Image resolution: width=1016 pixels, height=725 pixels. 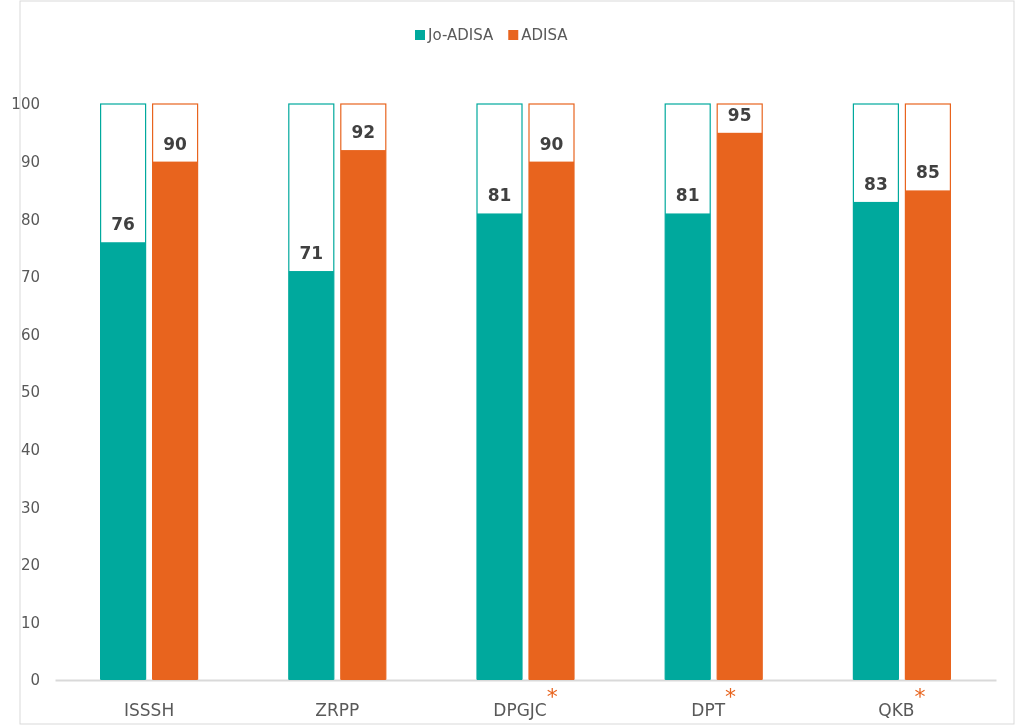 What do you see at coordinates (876, 183) in the screenshot?
I see `data-label: 83` at bounding box center [876, 183].